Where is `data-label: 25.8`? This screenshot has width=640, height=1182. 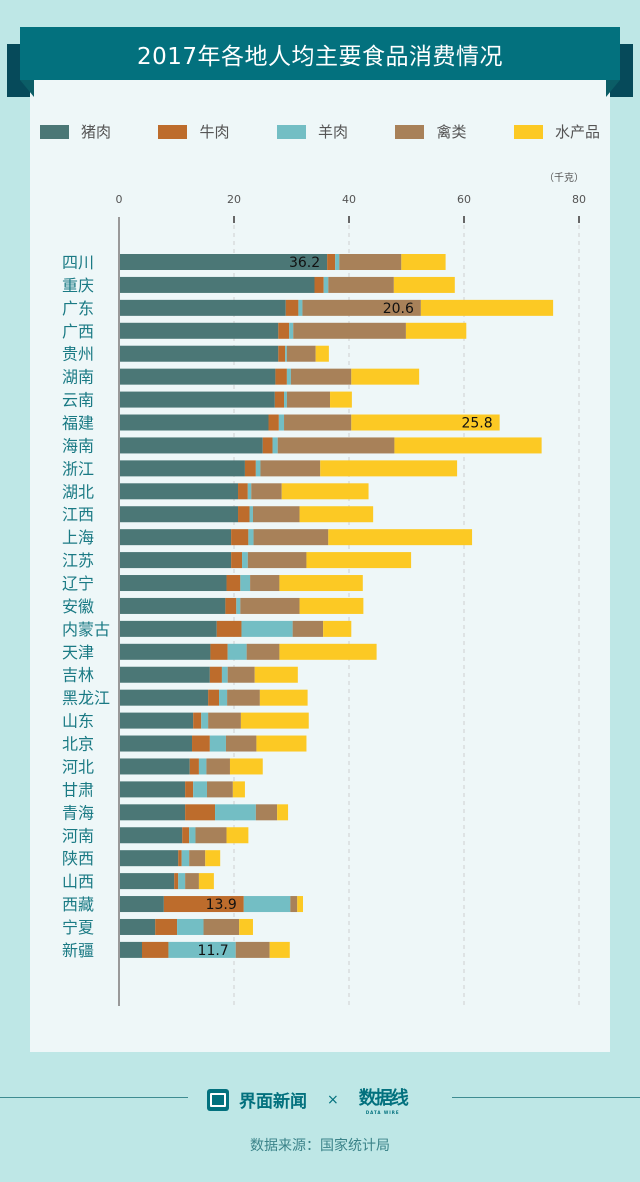
data-label: 25.8 is located at coordinates (476, 424).